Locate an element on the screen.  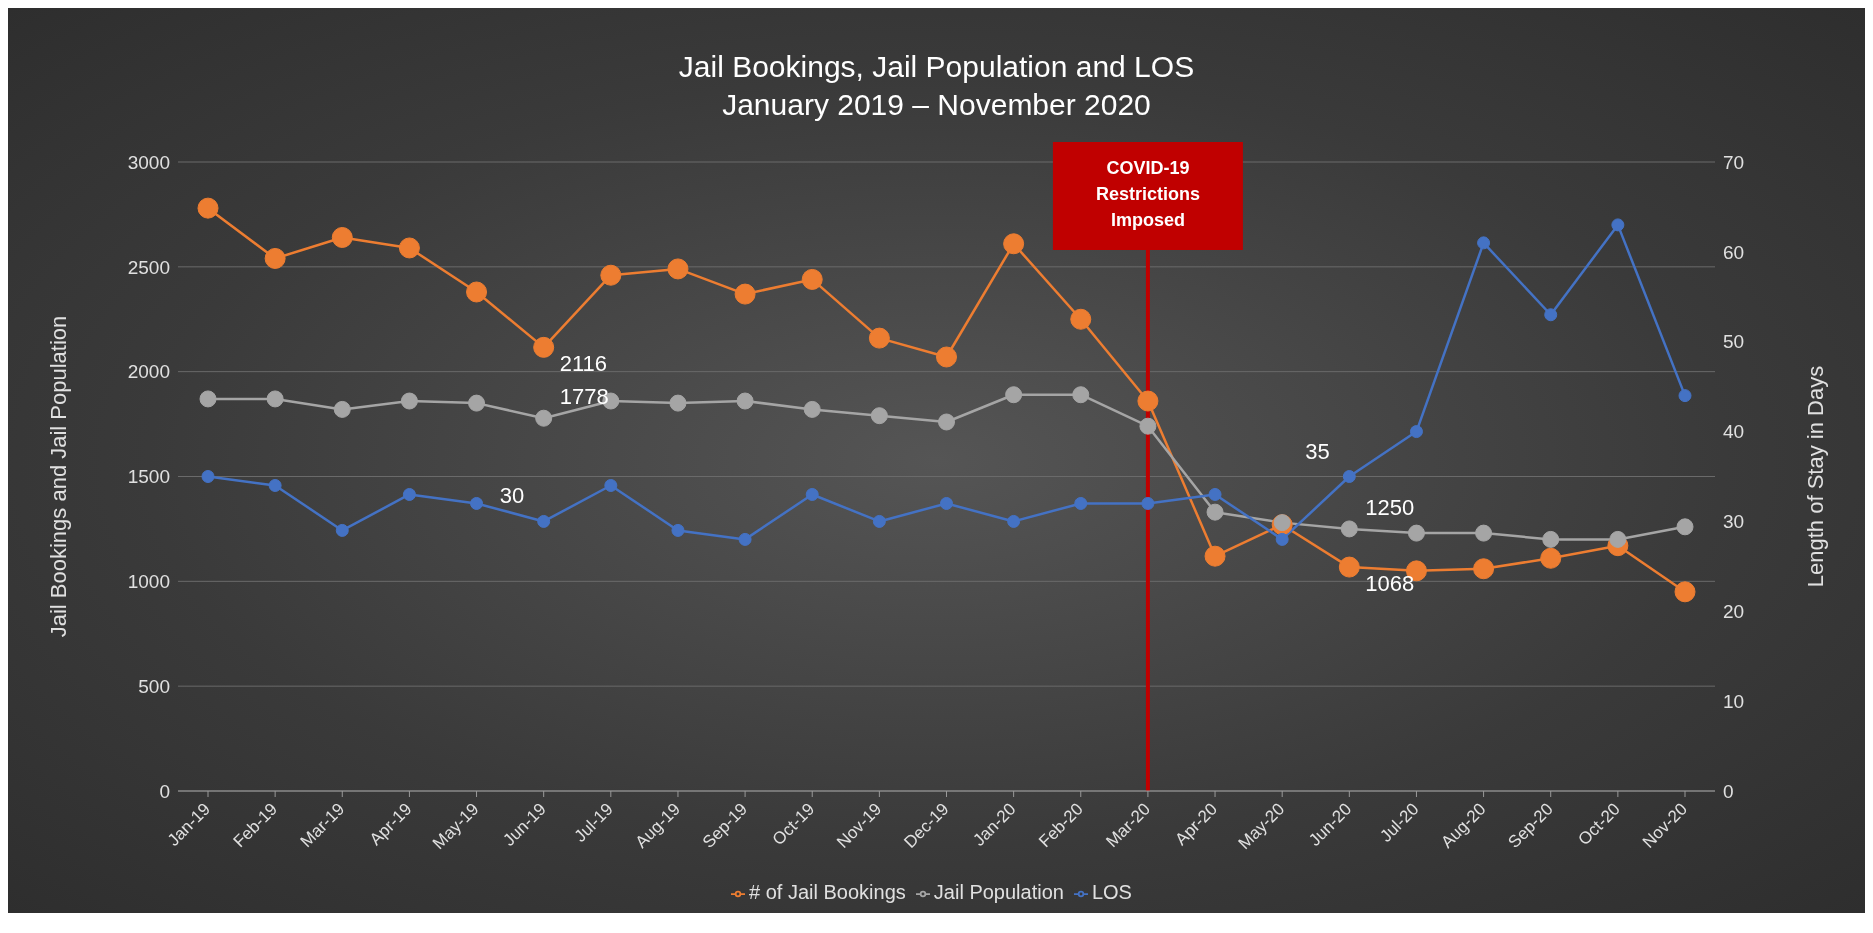
callout-box: COVID-19 Restrictions Imposed is located at coordinates (1147, 196).